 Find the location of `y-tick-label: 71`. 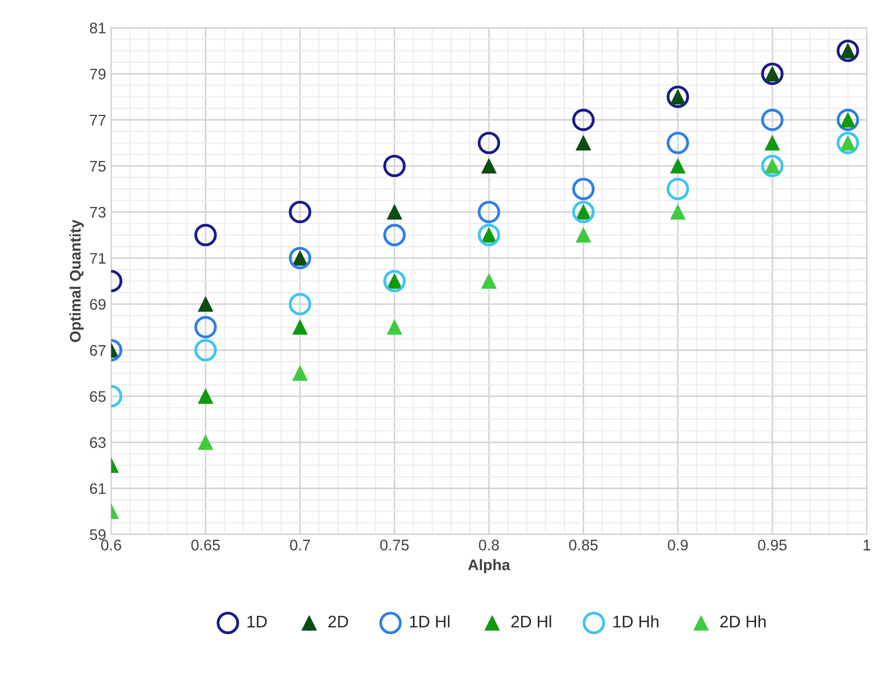

y-tick-label: 71 is located at coordinates (98, 258).